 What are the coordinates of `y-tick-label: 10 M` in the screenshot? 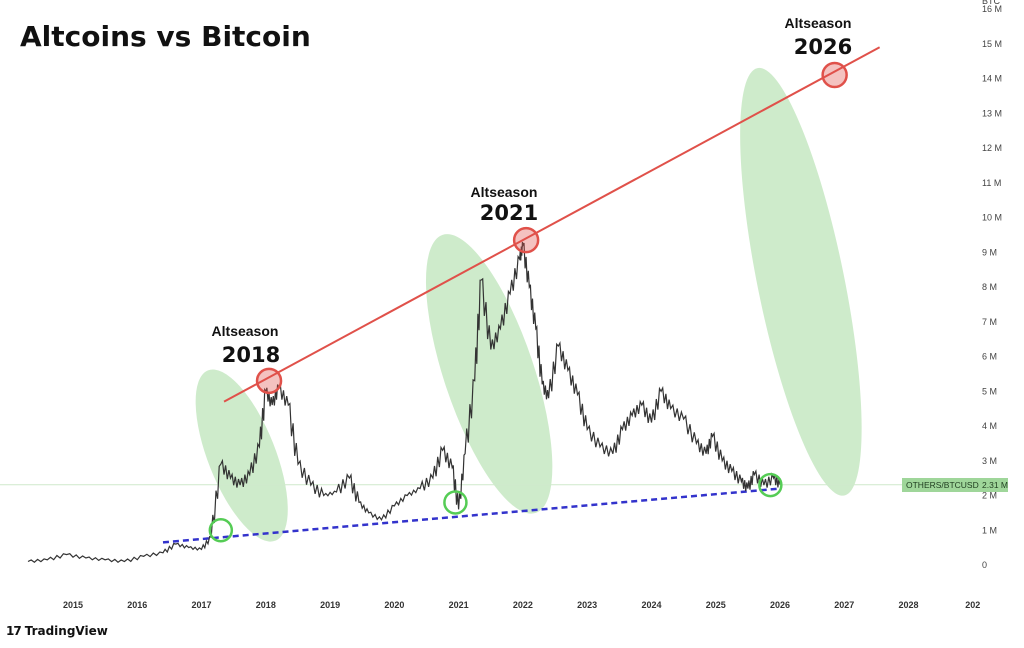 It's located at (992, 218).